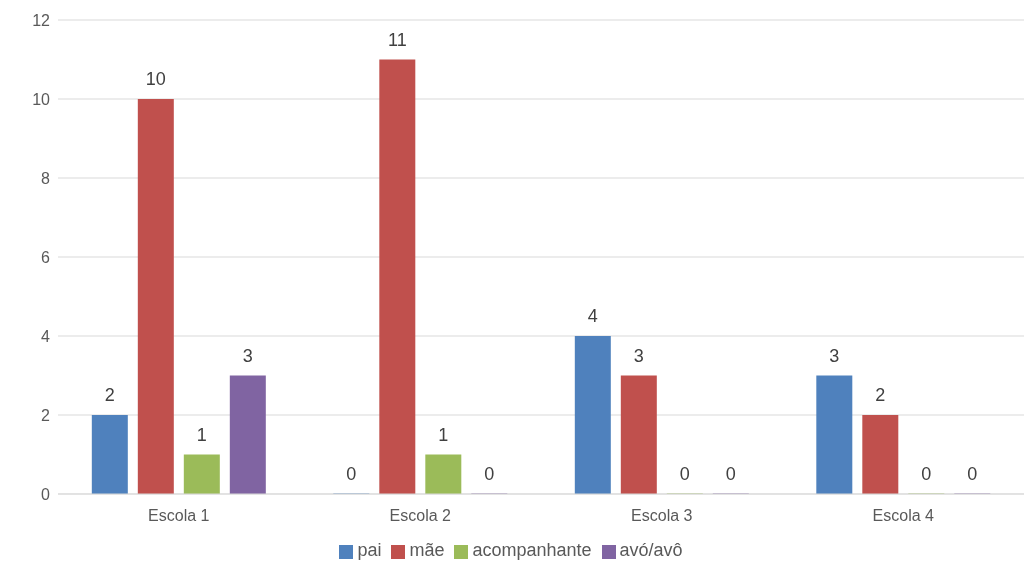  What do you see at coordinates (46, 494) in the screenshot?
I see `y-tick-label: 0` at bounding box center [46, 494].